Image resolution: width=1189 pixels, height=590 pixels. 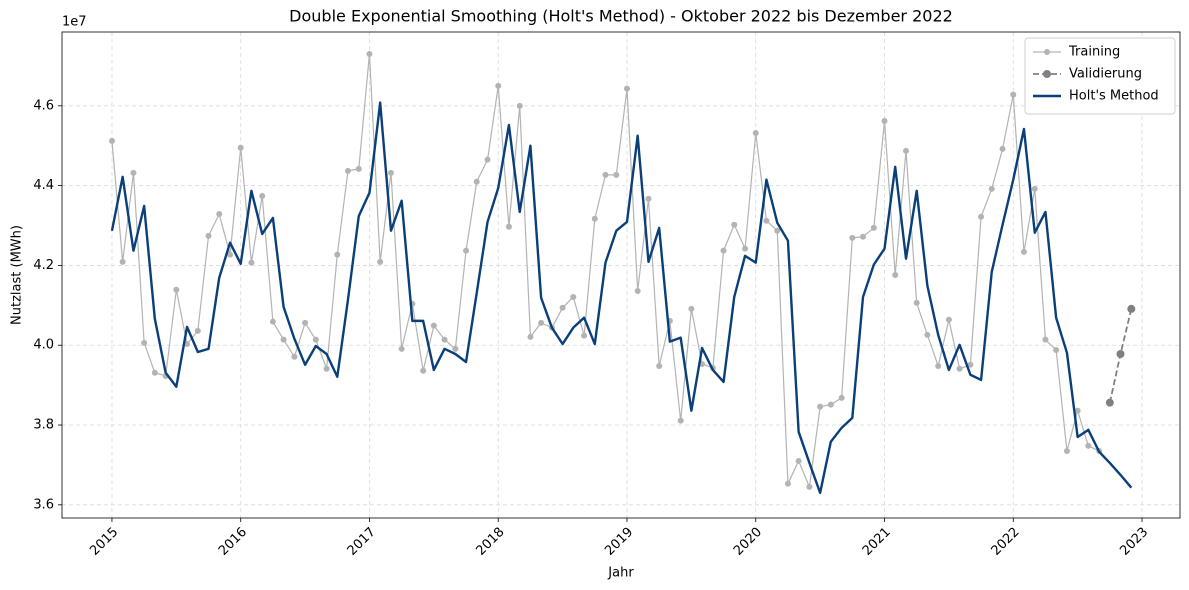 I want to click on legend-label: Holt's Method, so click(x=1114, y=96).